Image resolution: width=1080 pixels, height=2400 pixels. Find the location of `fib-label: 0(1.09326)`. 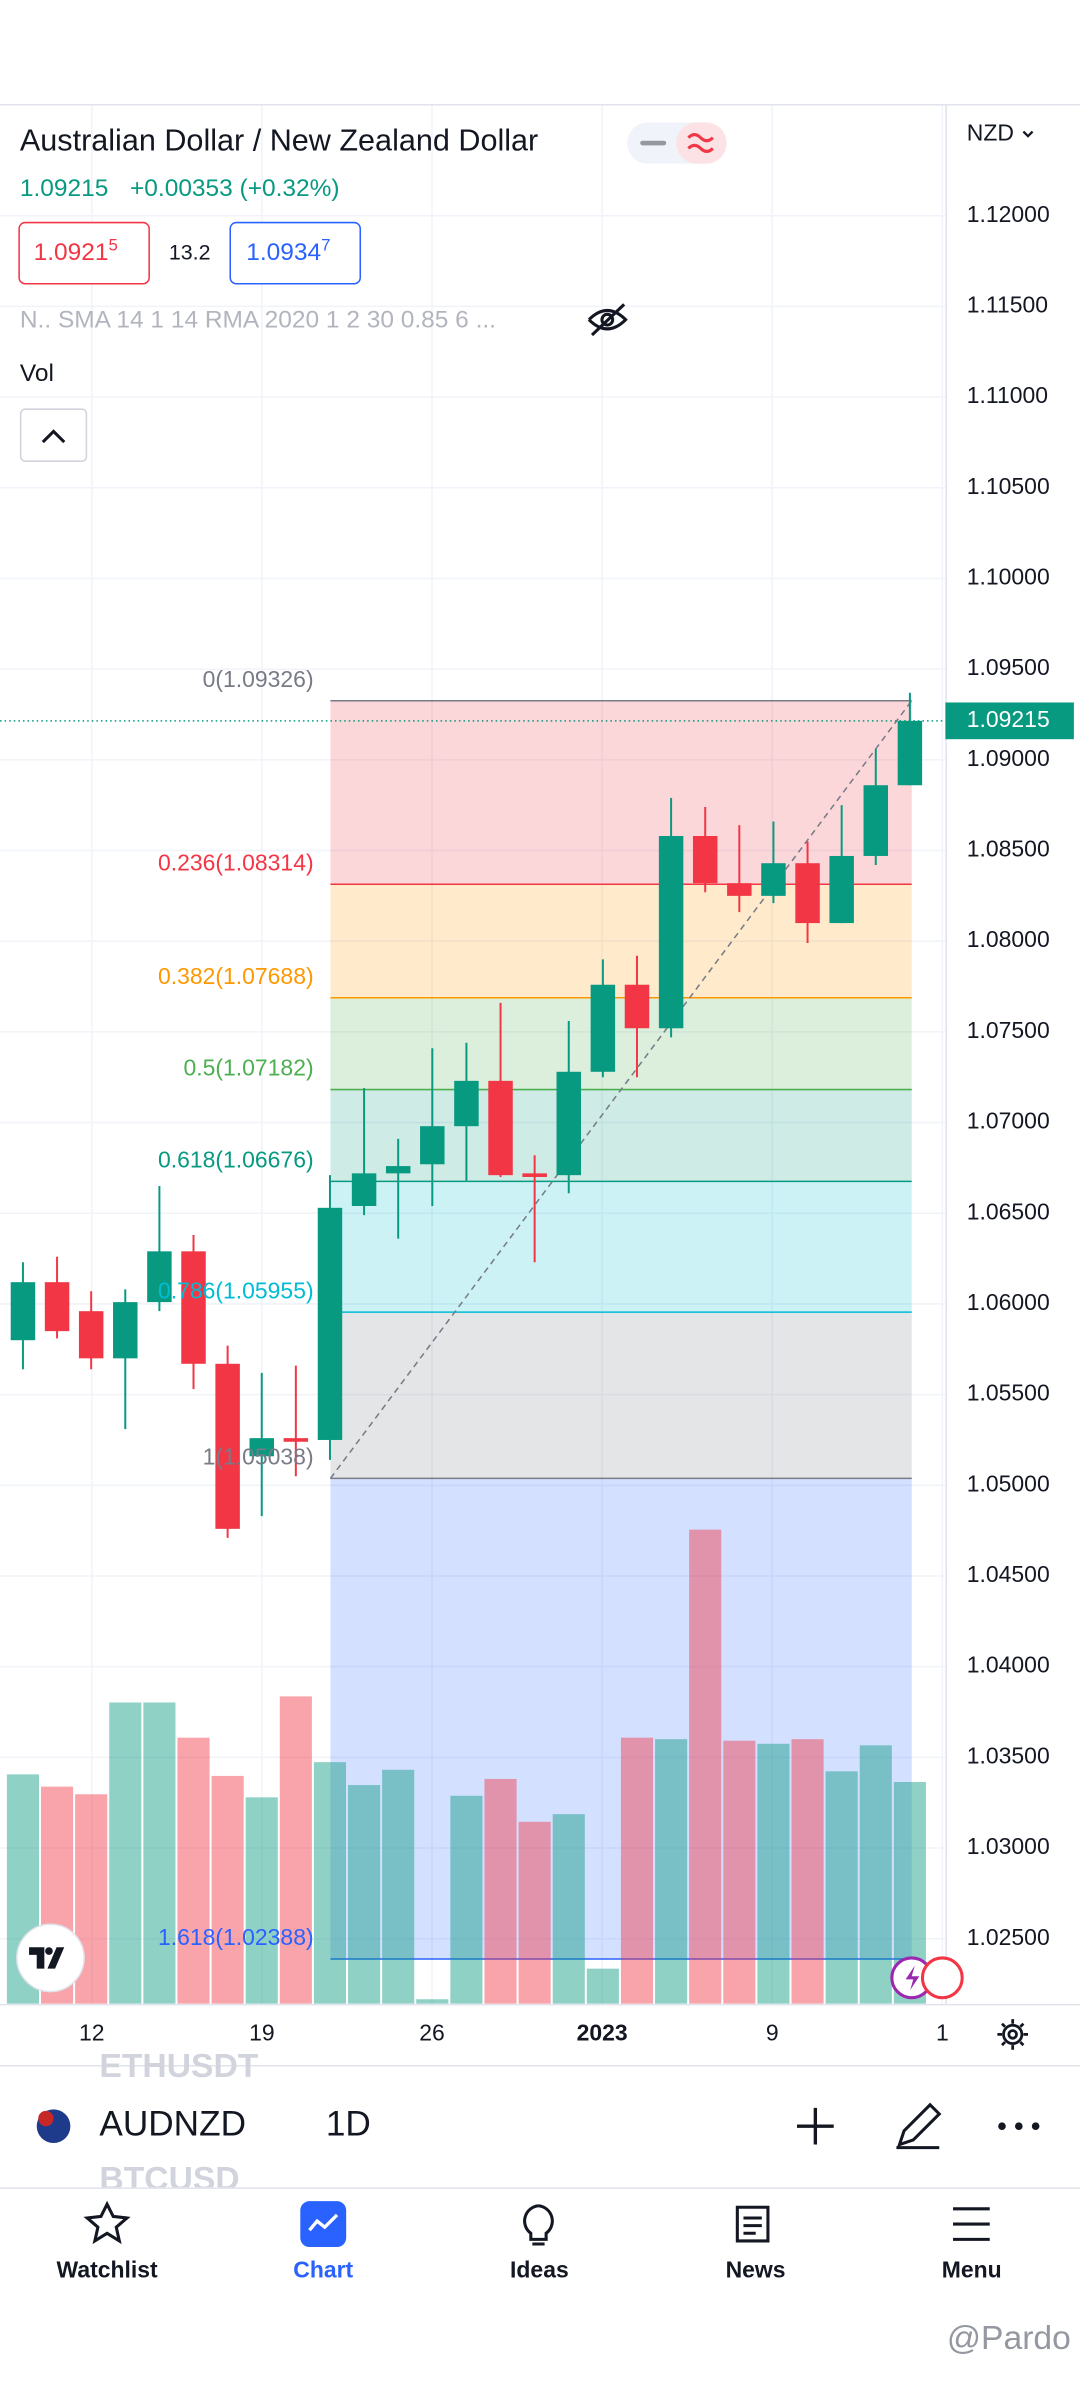

fib-label: 0(1.09326) is located at coordinates (258, 679).